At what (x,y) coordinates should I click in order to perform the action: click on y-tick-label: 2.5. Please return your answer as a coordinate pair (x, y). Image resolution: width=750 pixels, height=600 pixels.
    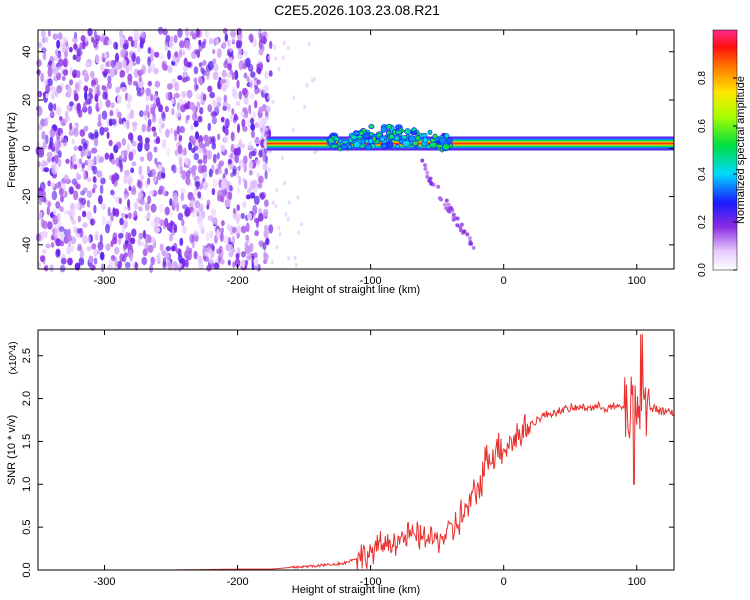
    Looking at the image, I should click on (27, 355).